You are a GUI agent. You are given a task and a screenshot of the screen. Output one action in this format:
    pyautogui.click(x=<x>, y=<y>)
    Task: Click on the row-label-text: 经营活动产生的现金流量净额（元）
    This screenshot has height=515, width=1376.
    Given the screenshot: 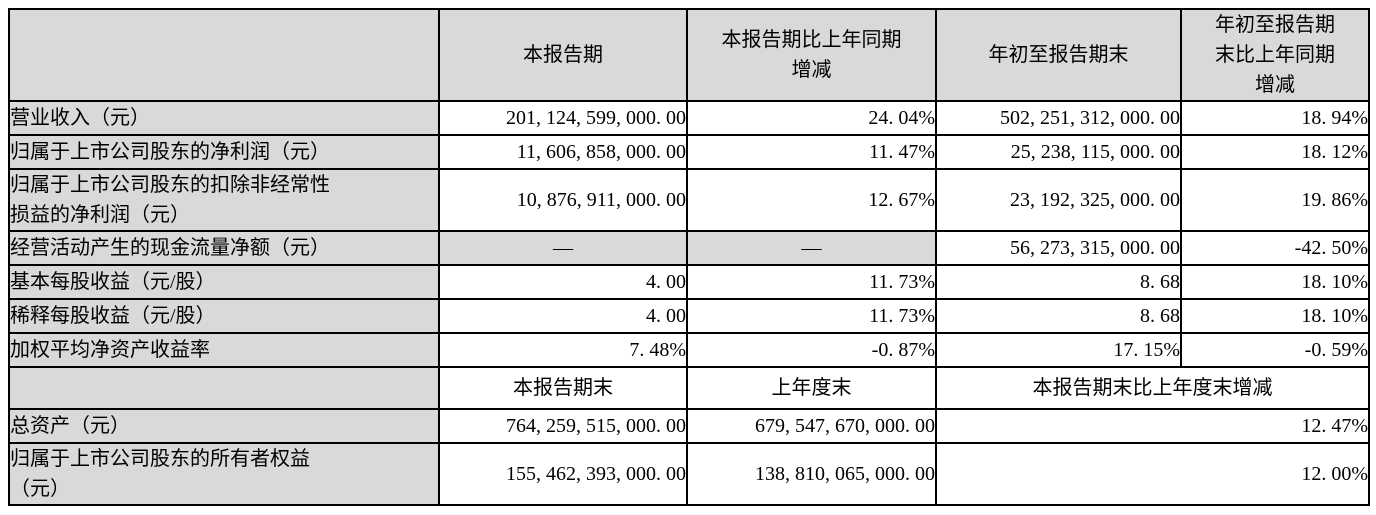 What is the action you would take?
    pyautogui.click(x=170, y=248)
    